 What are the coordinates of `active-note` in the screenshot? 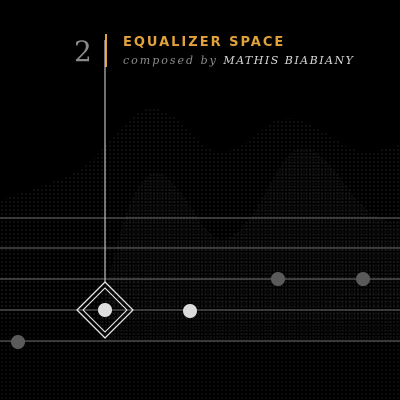 It's located at (105, 310).